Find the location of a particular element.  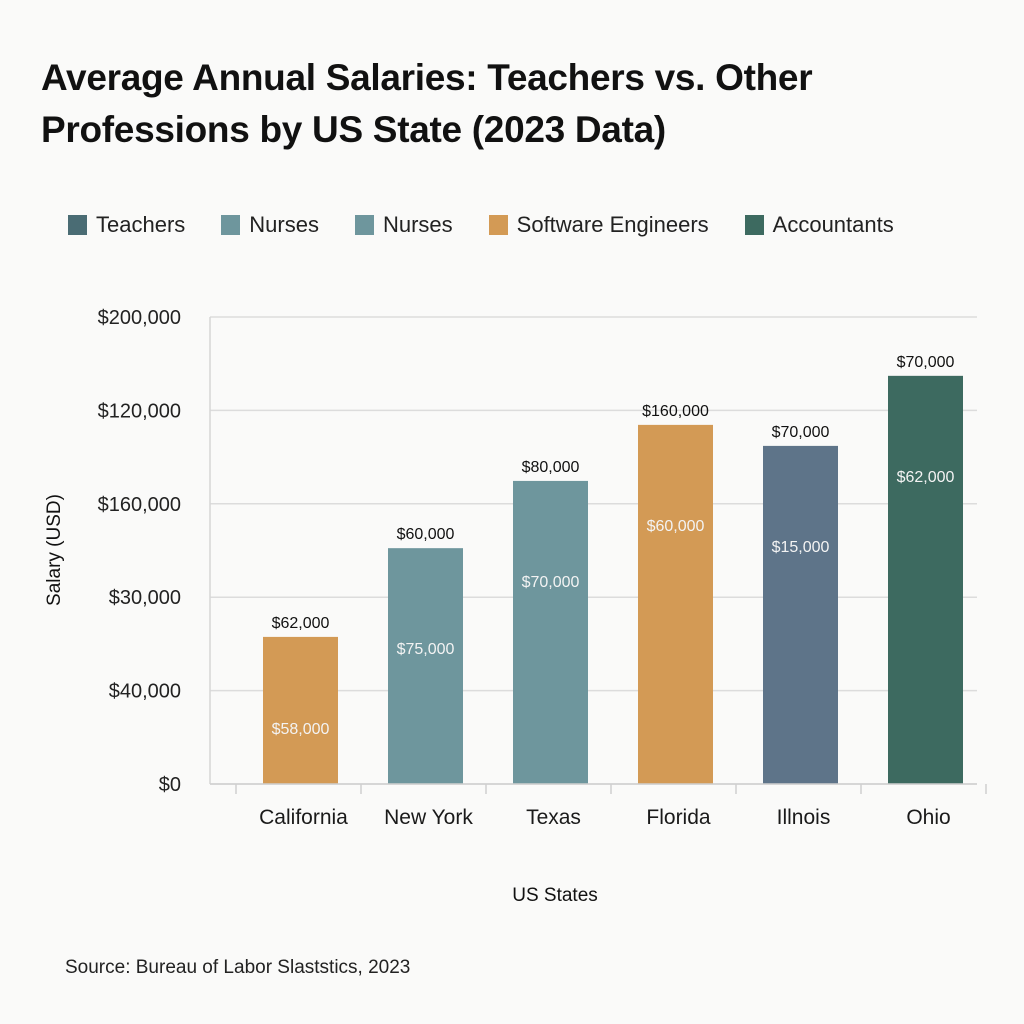

bar-top-label: $160,000 is located at coordinates (675, 411).